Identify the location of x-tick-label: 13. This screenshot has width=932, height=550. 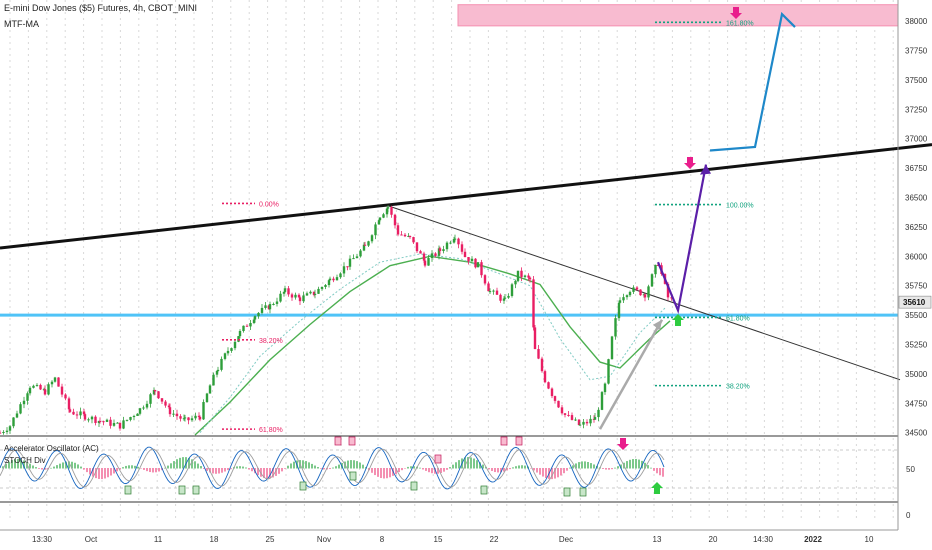
(657, 539).